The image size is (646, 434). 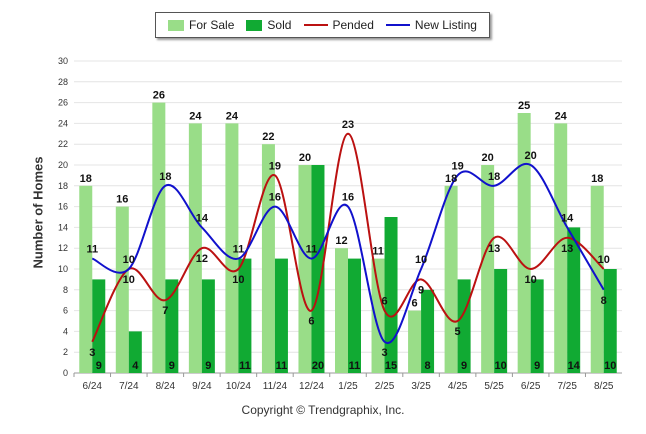 I want to click on data-label-sold: 10, so click(x=501, y=366).